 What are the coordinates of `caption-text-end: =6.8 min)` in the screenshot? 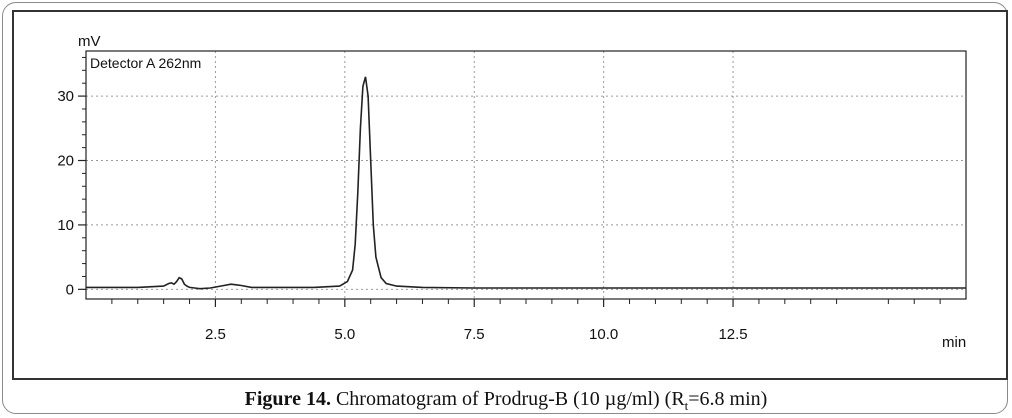 It's located at (728, 399).